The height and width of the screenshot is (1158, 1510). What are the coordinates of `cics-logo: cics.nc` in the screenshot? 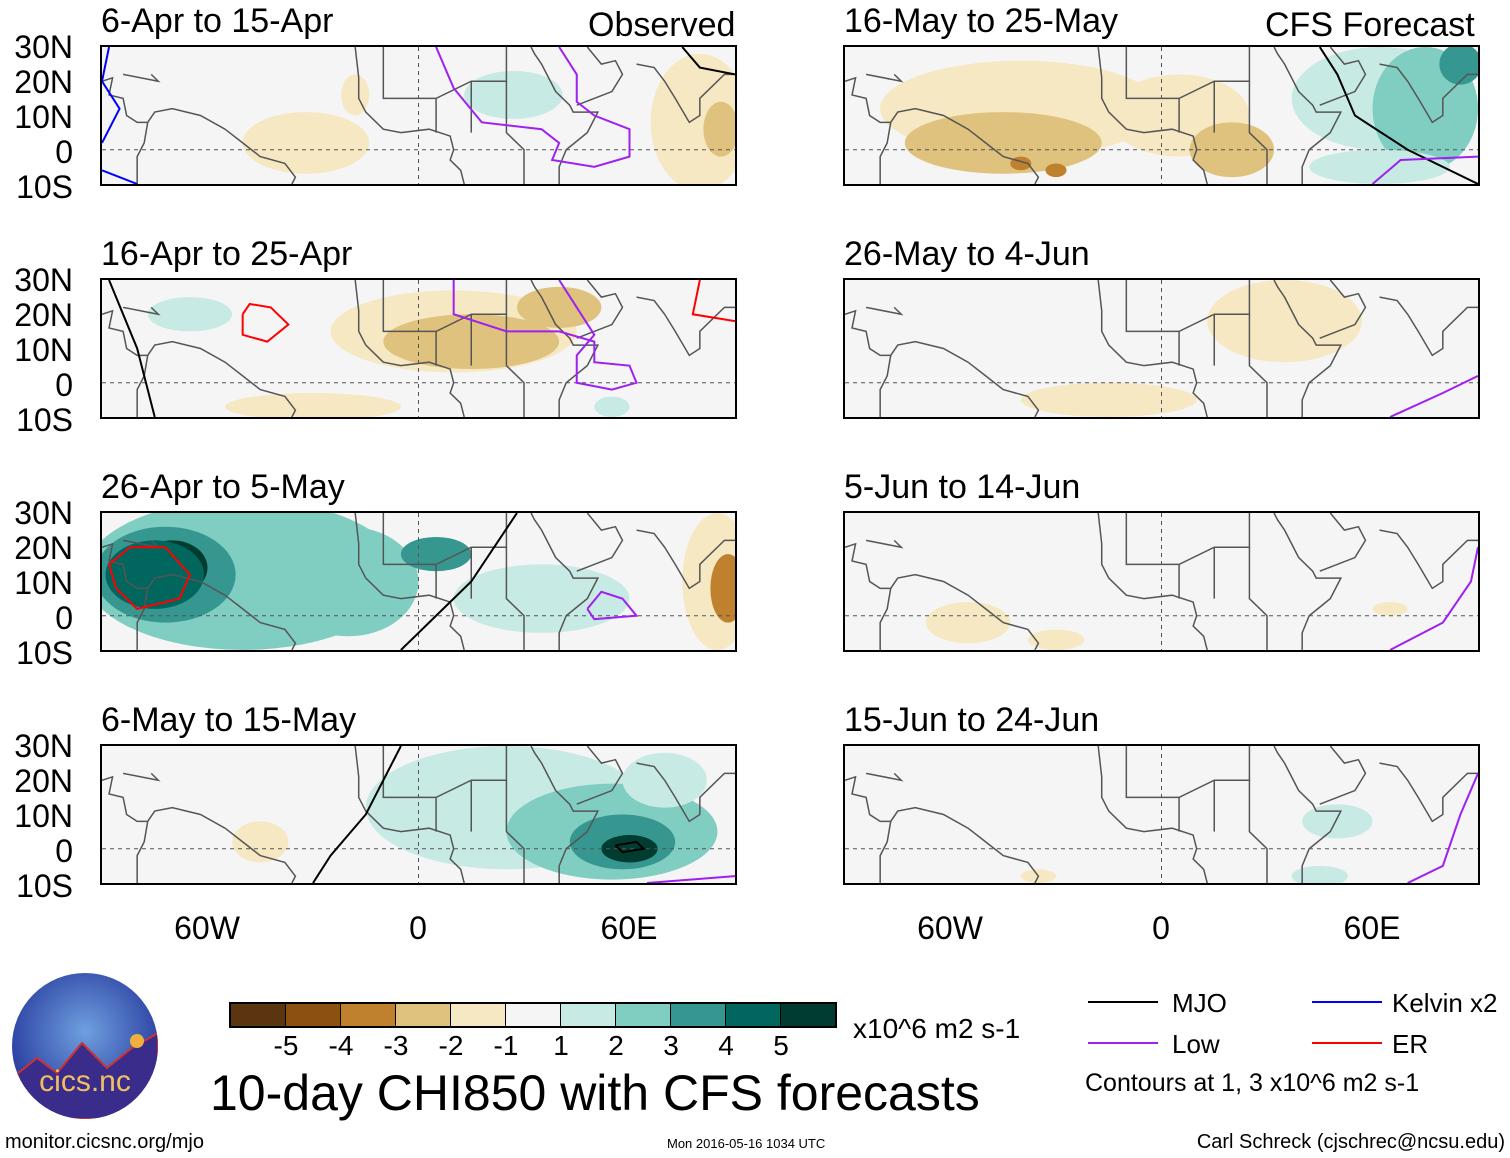 It's located at (85, 1046).